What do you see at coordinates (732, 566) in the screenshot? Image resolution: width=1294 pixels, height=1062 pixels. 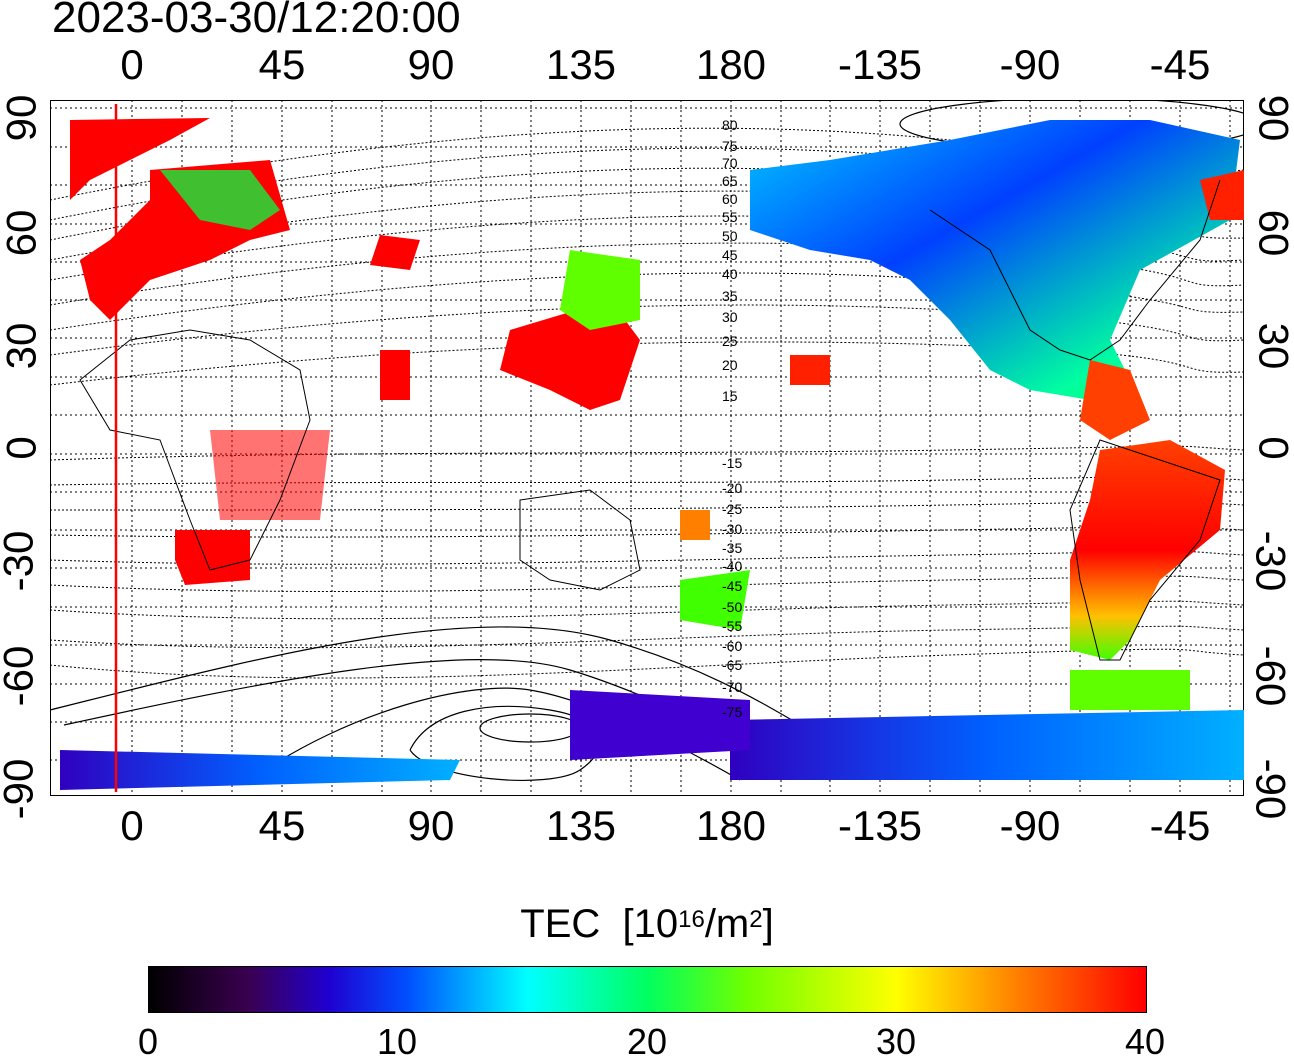 I see `contour-label: -40` at bounding box center [732, 566].